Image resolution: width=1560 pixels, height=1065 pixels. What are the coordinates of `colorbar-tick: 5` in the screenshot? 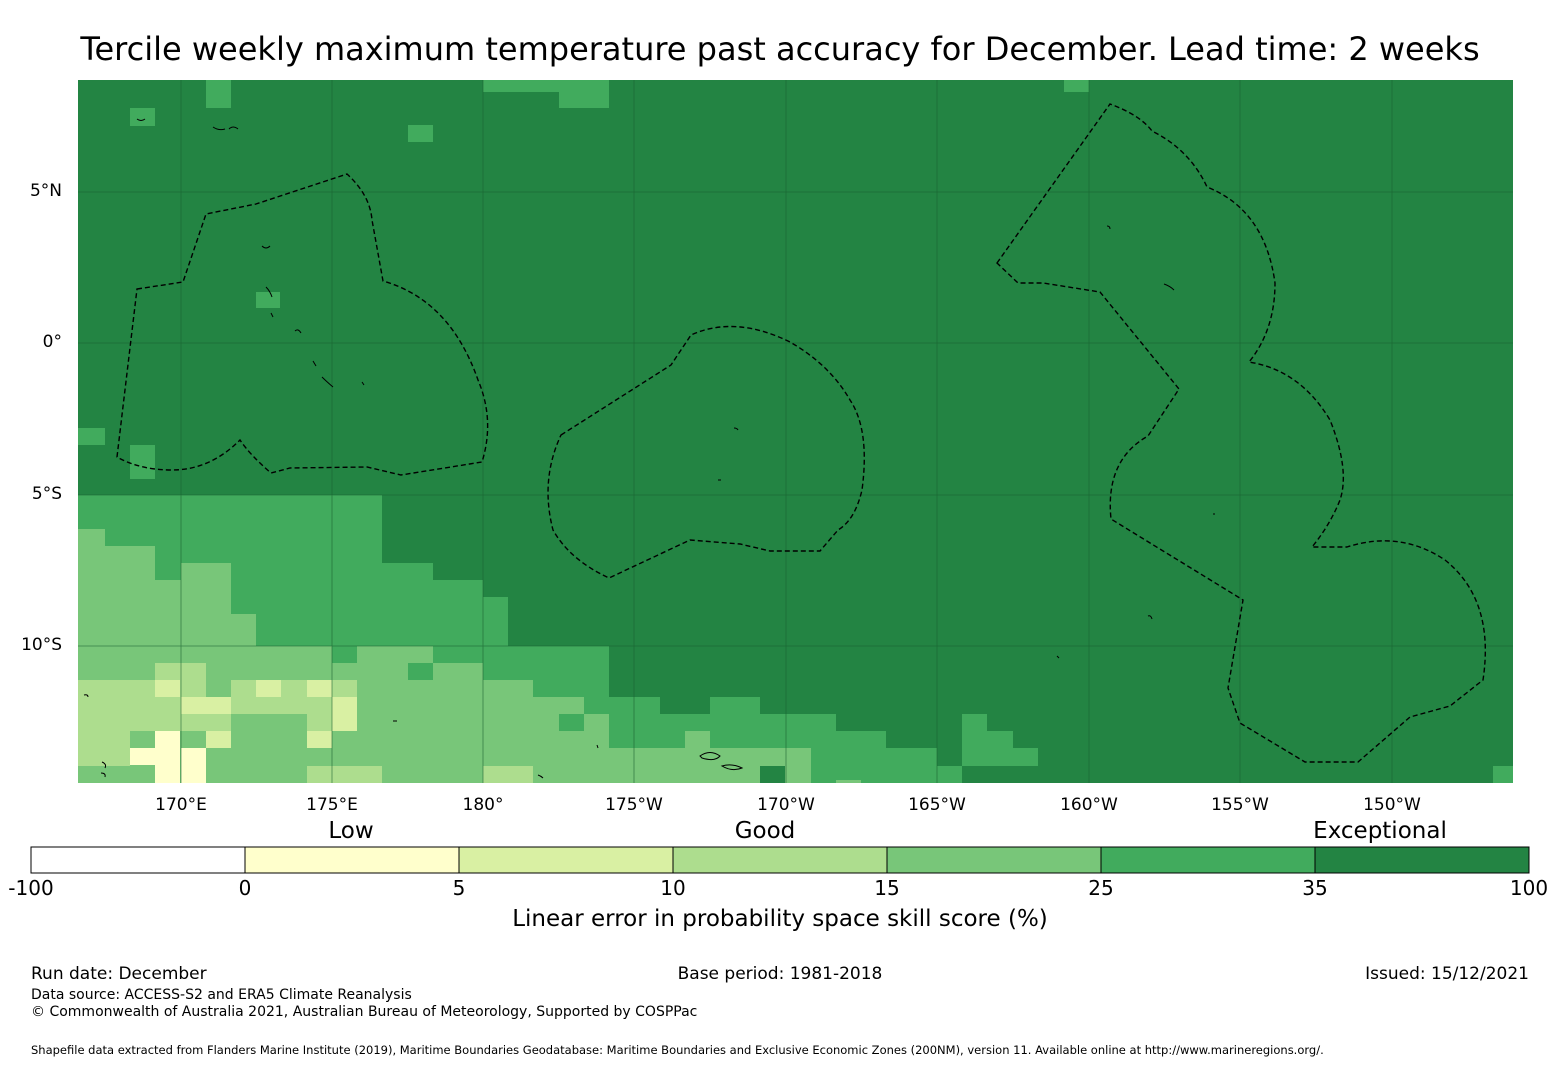 It's located at (459, 888).